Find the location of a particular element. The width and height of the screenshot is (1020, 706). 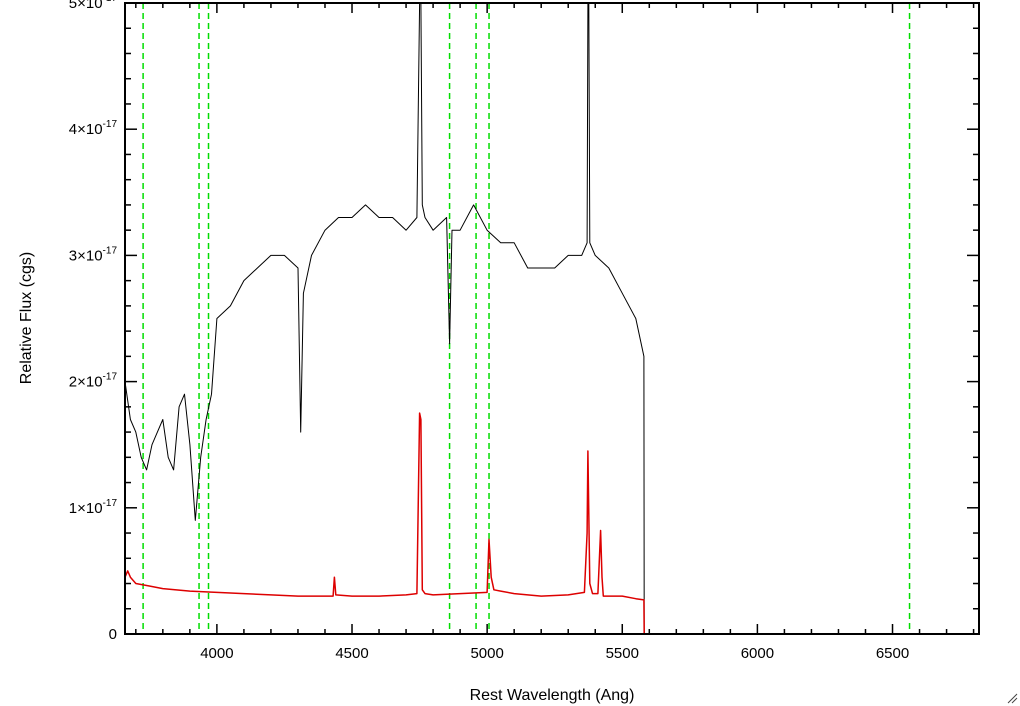

y-tick-label: 1×10⁻¹⁷ is located at coordinates (93, 507).